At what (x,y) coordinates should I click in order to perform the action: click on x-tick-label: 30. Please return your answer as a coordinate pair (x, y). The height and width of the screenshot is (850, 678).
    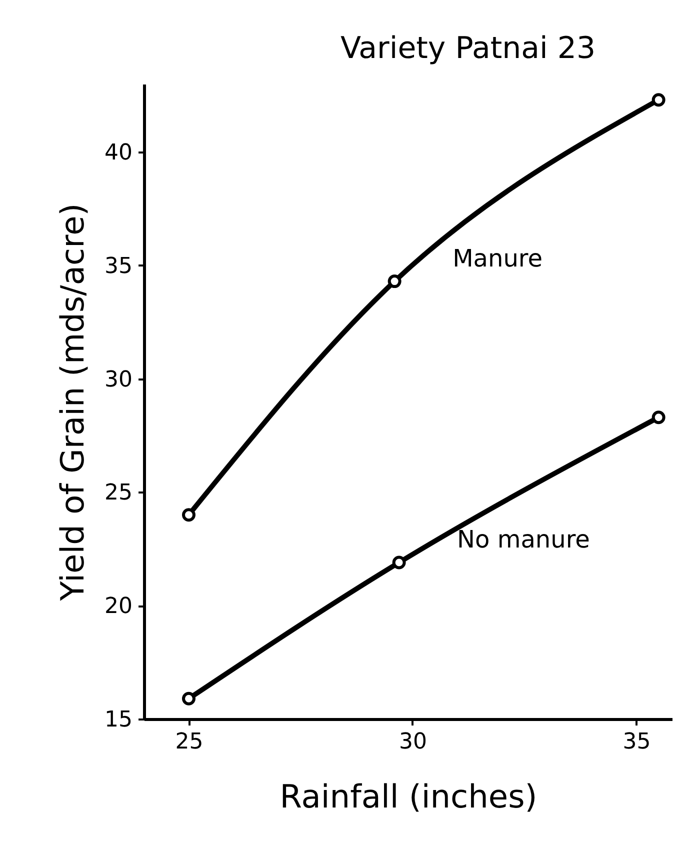
    Looking at the image, I should click on (412, 742).